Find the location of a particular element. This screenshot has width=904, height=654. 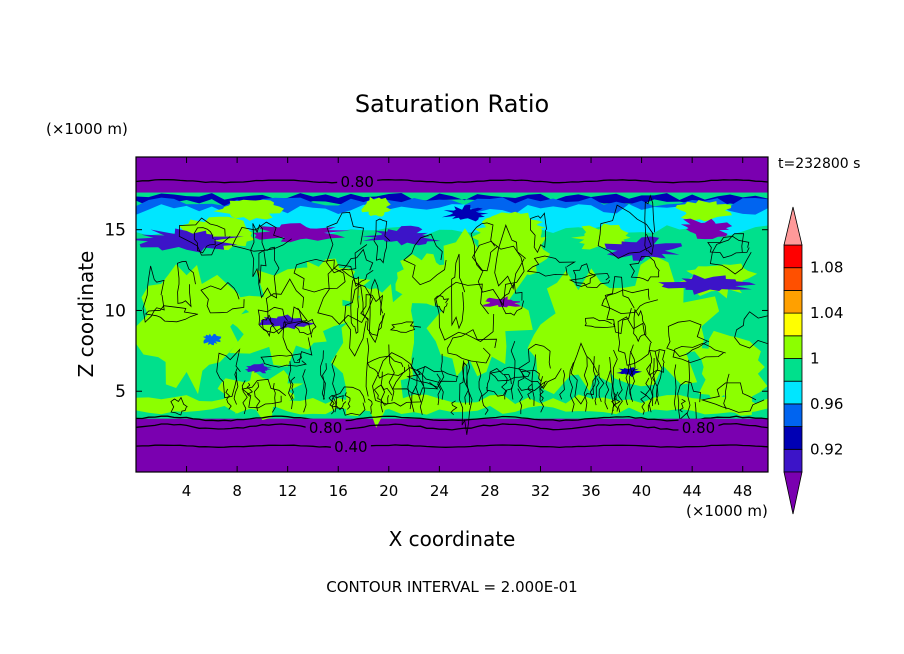

chart-title: Saturation Ratio is located at coordinates (452, 104).